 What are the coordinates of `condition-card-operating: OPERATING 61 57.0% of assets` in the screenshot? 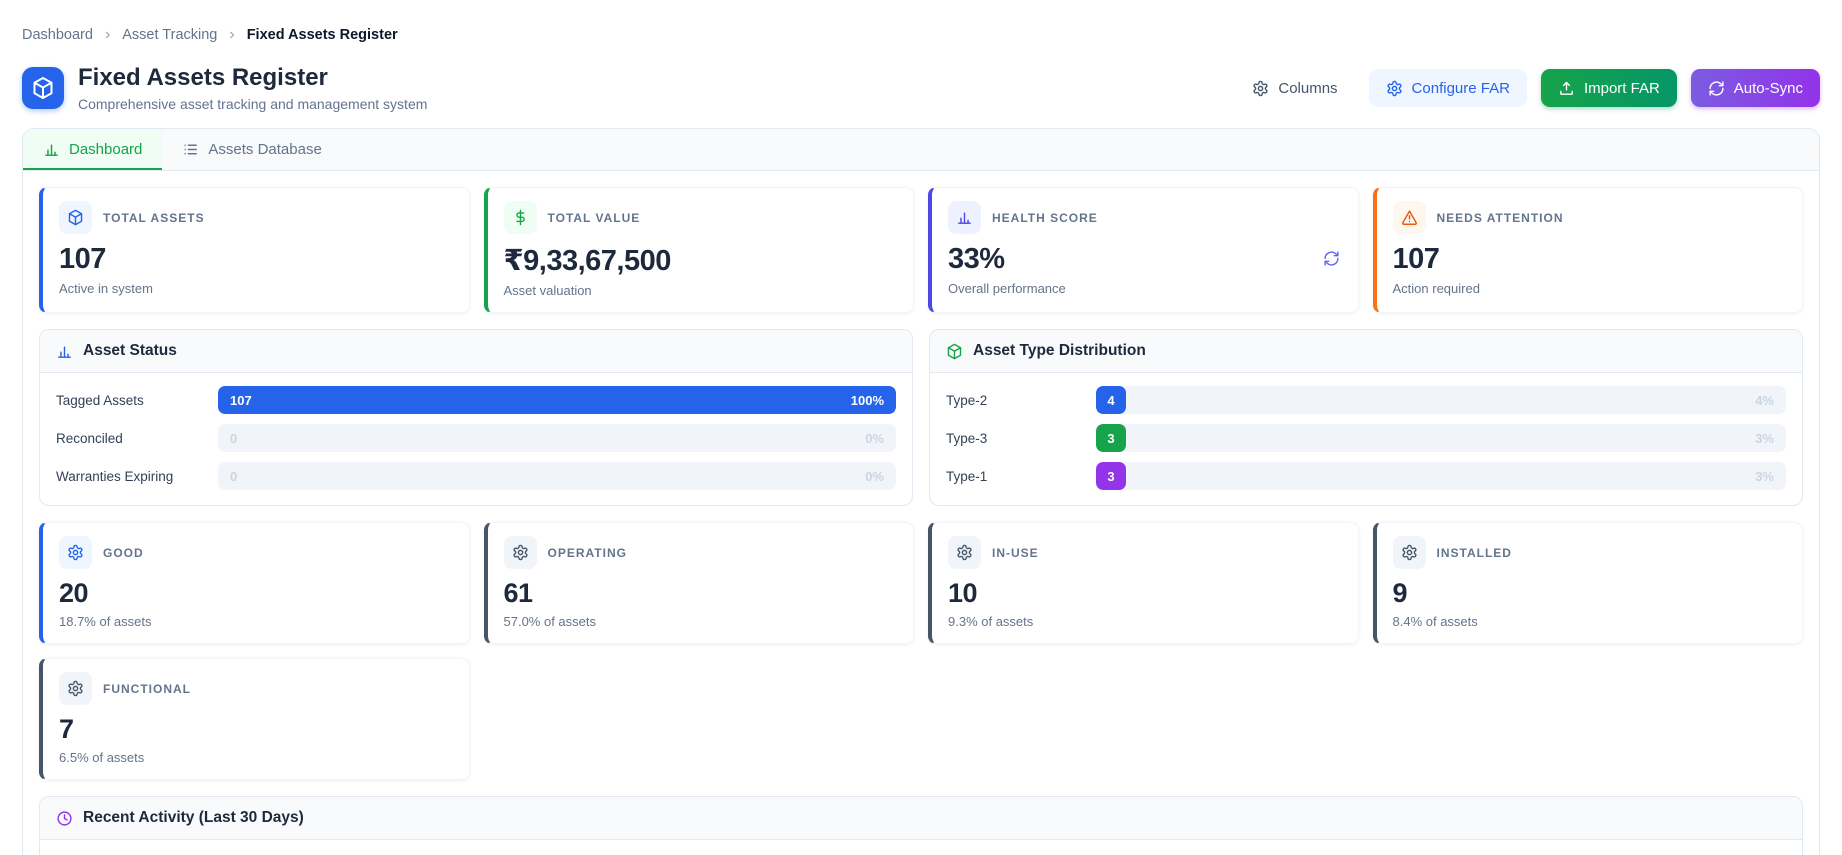 It's located at (698, 583).